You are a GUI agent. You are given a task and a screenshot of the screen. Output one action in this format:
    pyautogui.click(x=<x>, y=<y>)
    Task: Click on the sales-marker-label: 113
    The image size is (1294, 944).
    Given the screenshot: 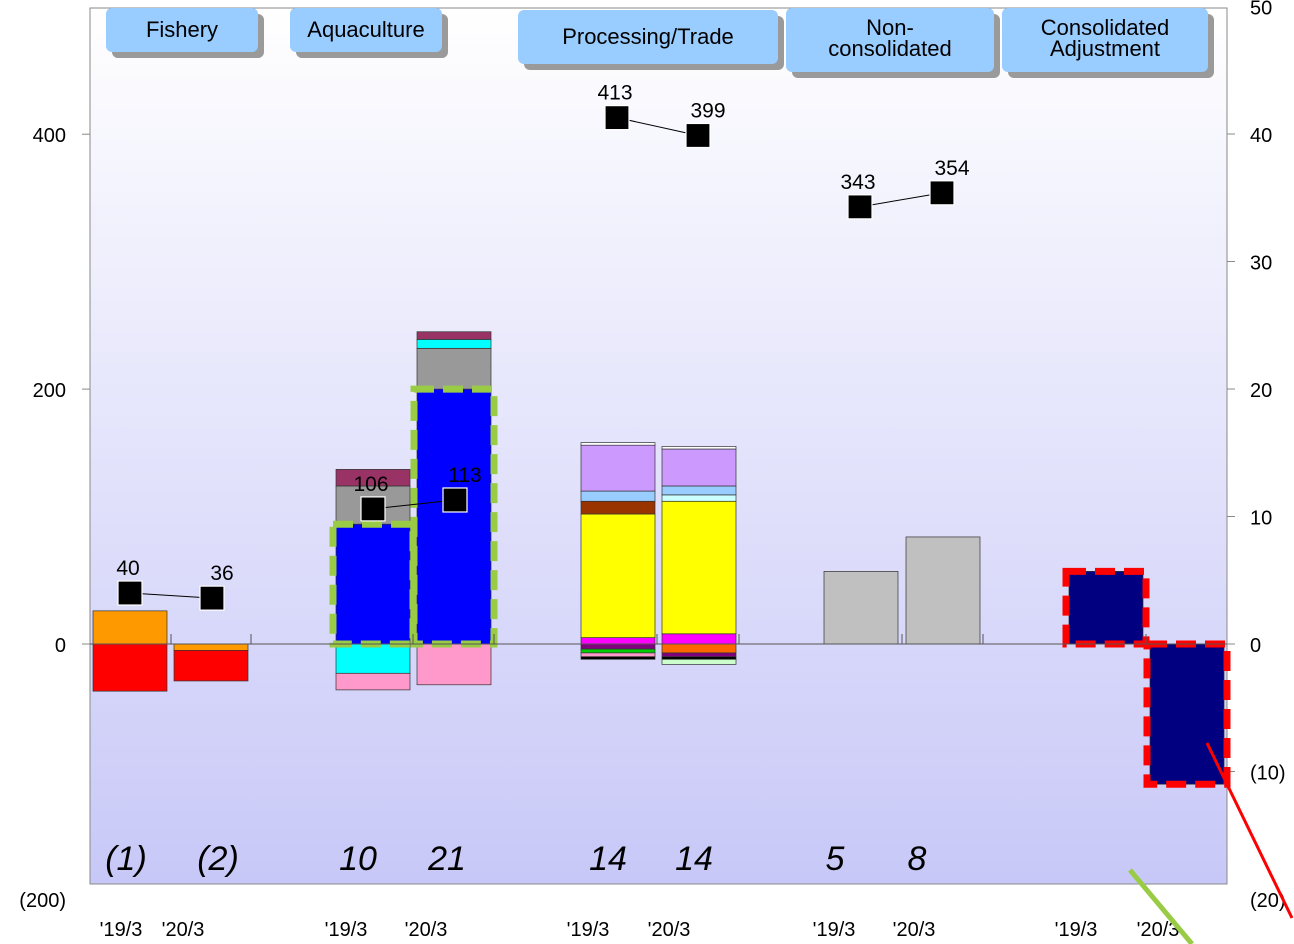 What is the action you would take?
    pyautogui.click(x=464, y=475)
    